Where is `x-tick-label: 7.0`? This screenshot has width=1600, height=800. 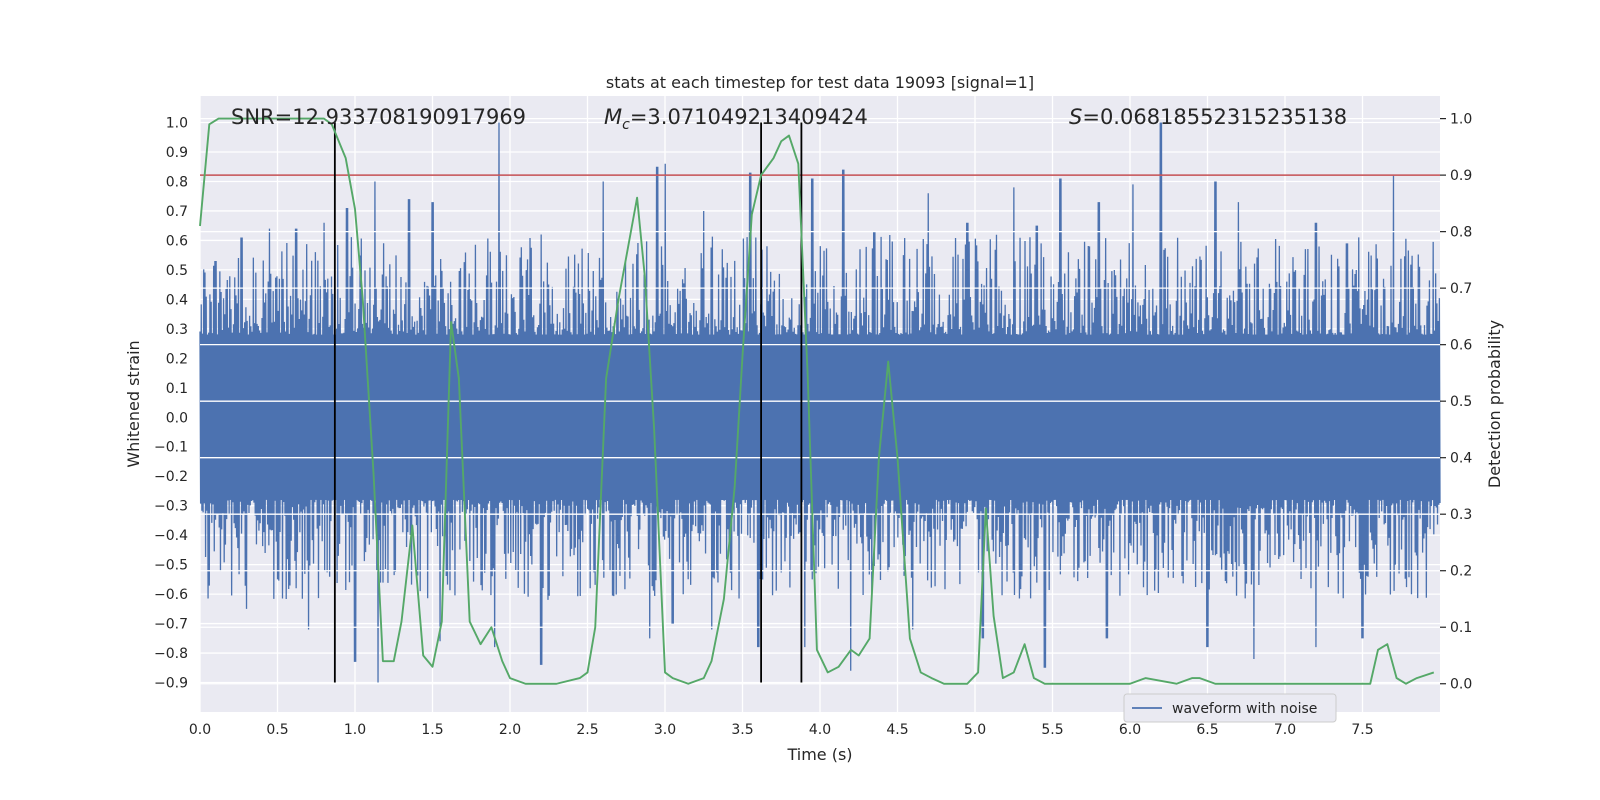
x-tick-label: 7.0 is located at coordinates (1285, 730).